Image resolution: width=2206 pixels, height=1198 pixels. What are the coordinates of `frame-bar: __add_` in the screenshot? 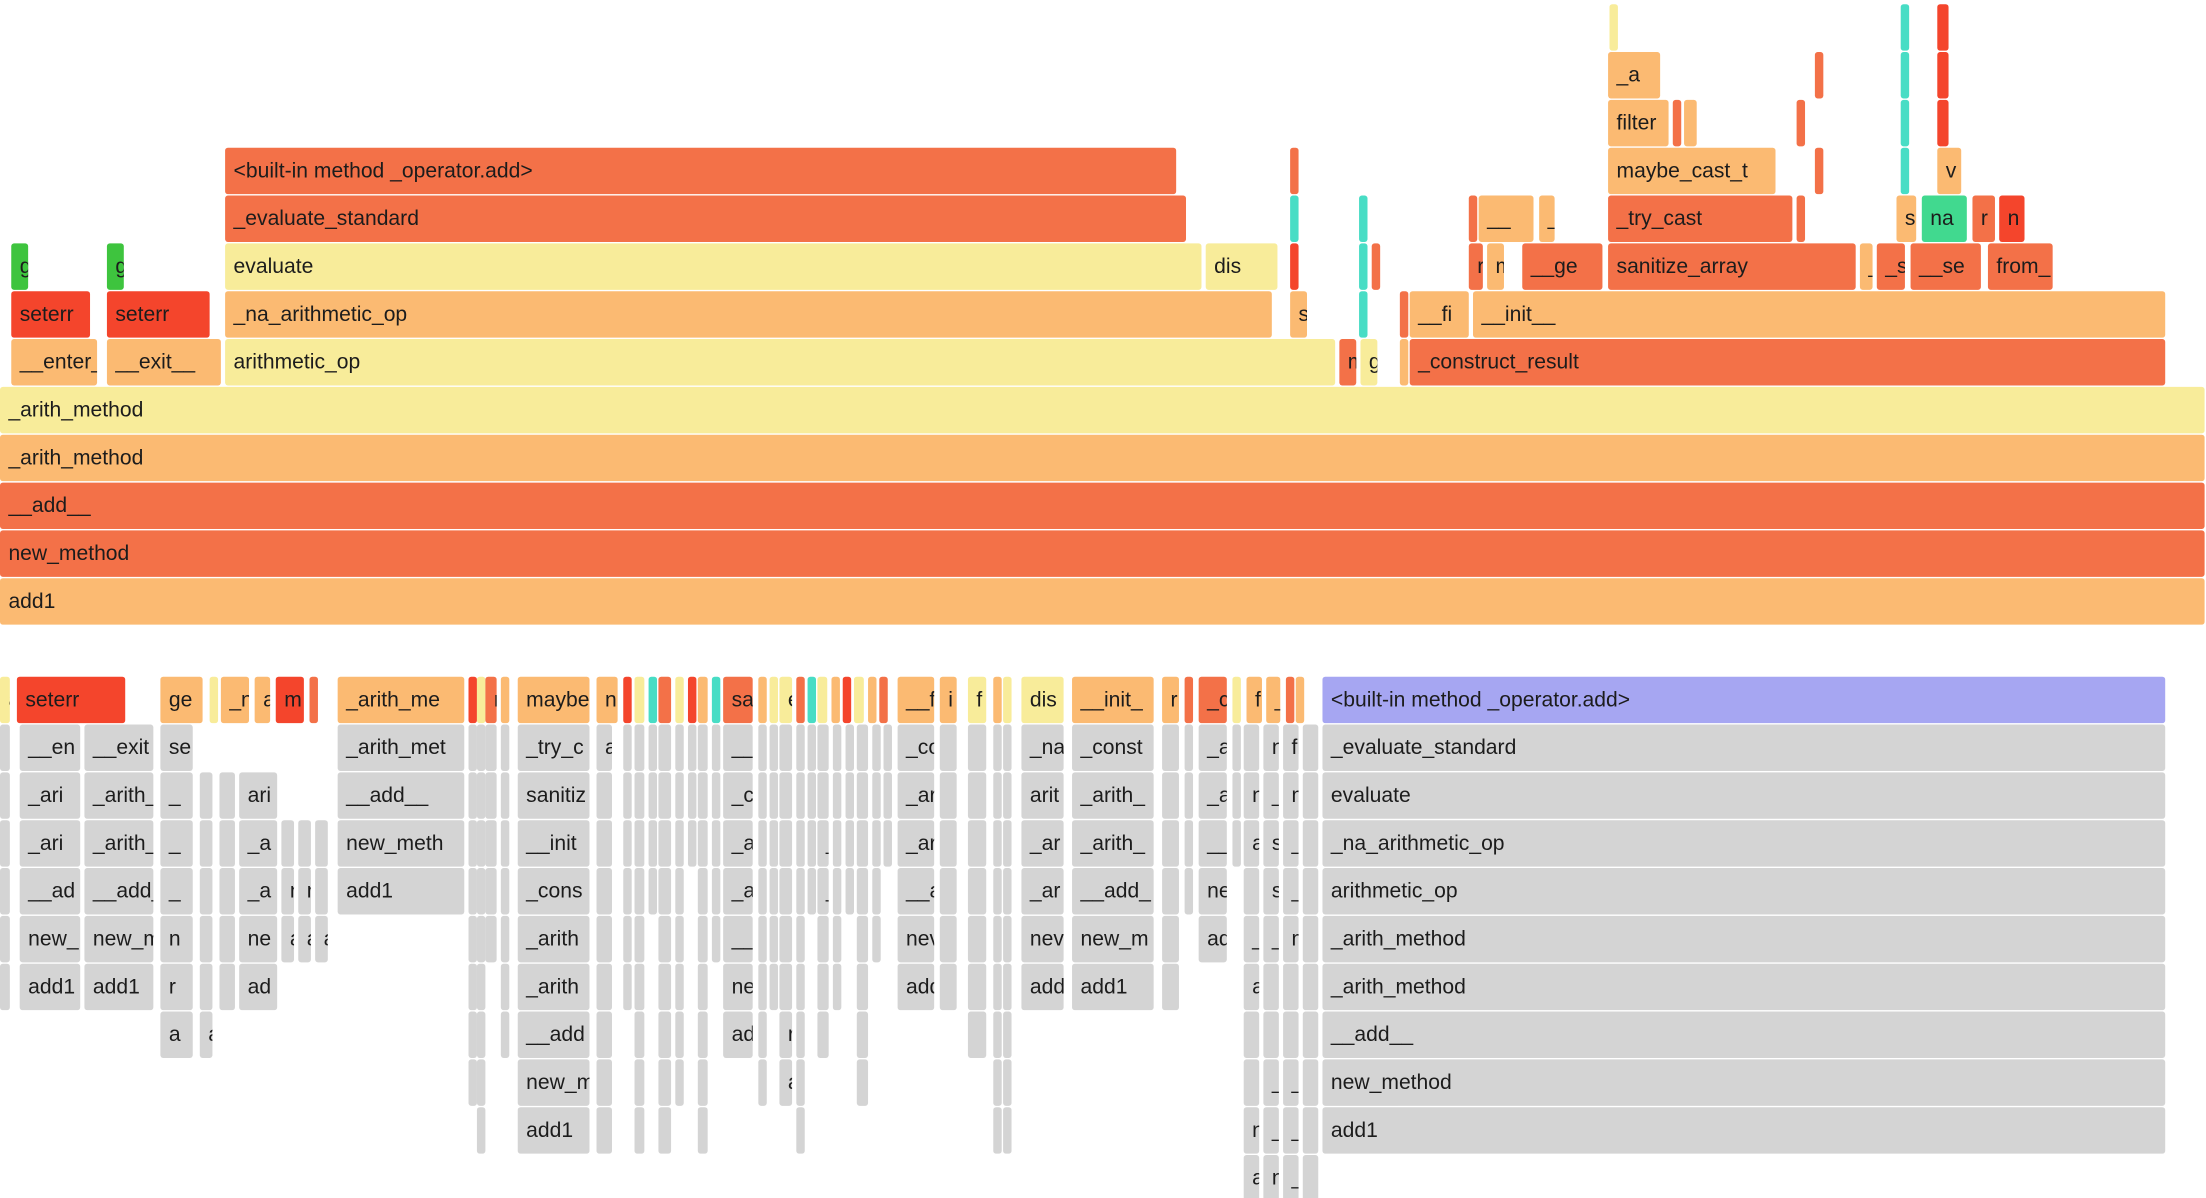 It's located at (119, 891).